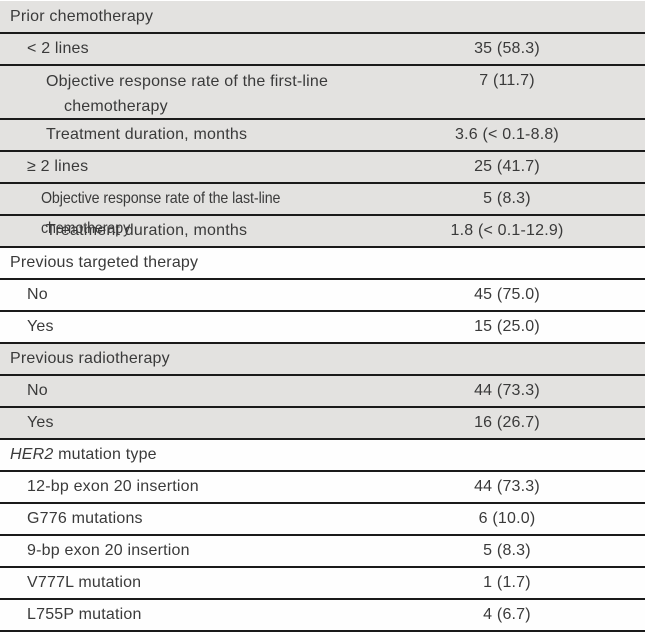  I want to click on row-value: 7 (11.7), so click(507, 80).